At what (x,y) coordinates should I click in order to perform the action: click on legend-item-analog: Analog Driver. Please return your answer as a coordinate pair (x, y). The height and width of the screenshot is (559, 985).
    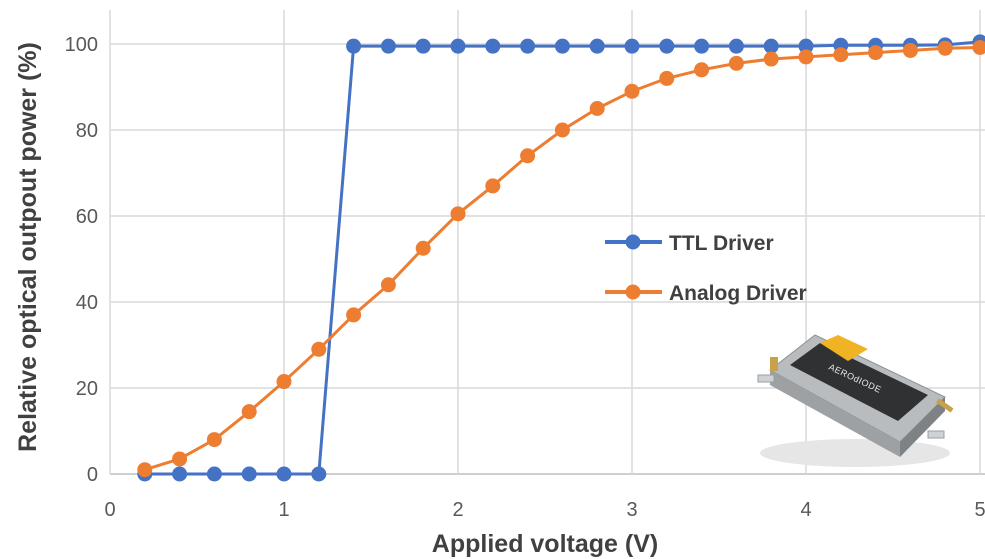
    Looking at the image, I should click on (706, 293).